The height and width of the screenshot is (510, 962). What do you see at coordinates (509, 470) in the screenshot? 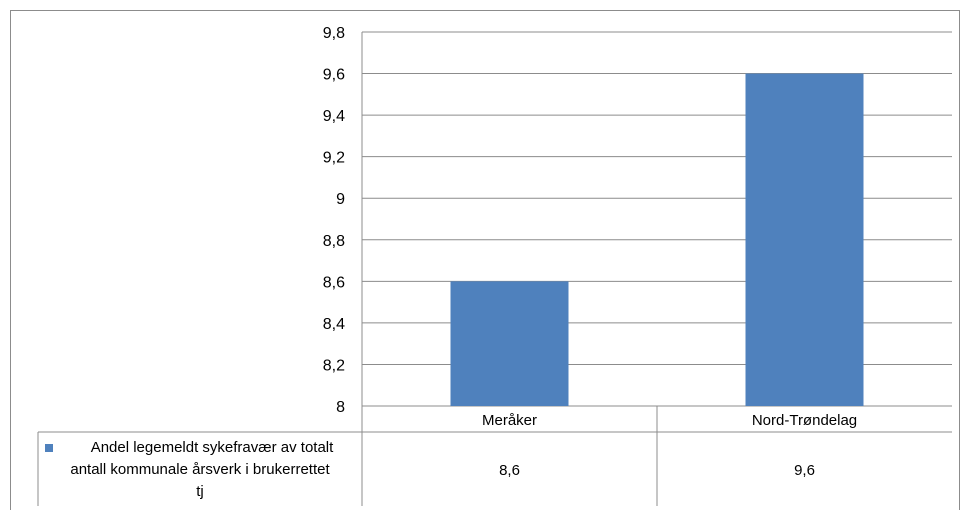
I see `data-table-value: 8,6` at bounding box center [509, 470].